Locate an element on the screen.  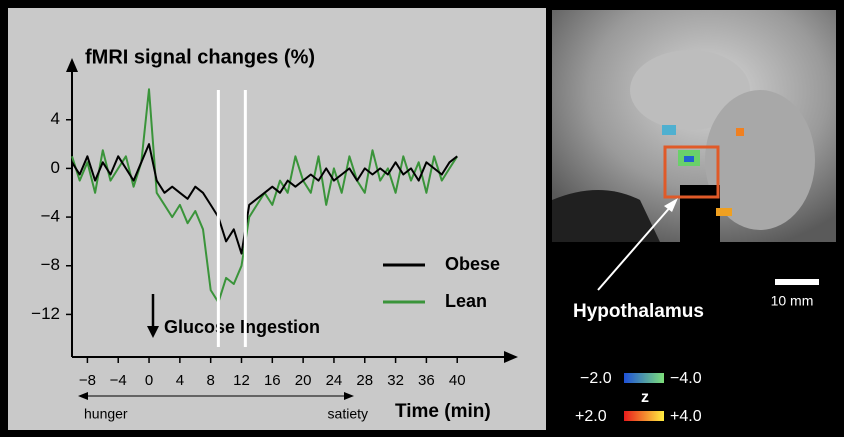
annotation: Glucose Ingestion is located at coordinates (242, 327).